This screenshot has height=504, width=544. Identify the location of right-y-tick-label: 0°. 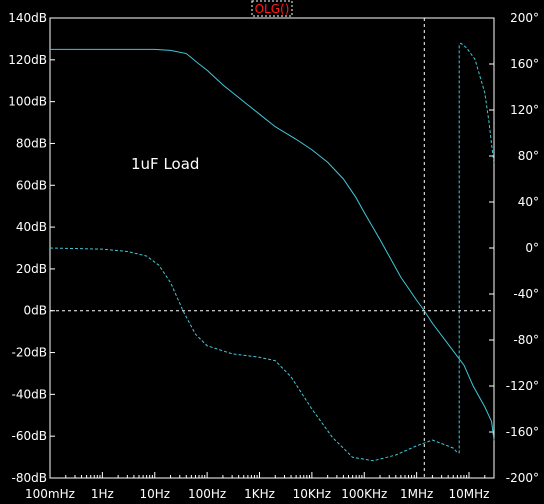
(532, 248).